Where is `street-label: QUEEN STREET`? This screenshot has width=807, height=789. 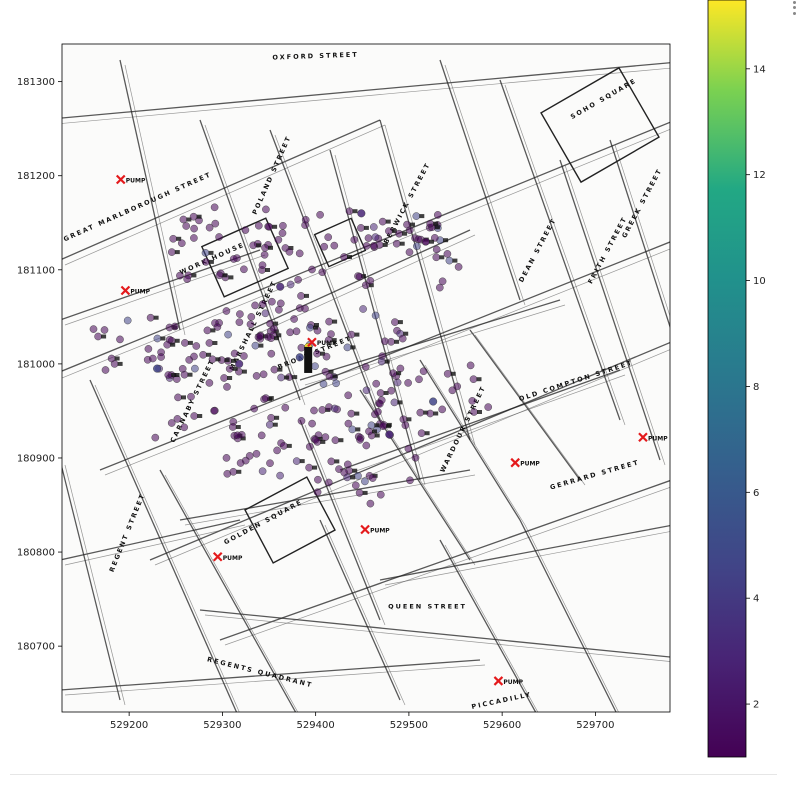 street-label: QUEEN STREET is located at coordinates (427, 607).